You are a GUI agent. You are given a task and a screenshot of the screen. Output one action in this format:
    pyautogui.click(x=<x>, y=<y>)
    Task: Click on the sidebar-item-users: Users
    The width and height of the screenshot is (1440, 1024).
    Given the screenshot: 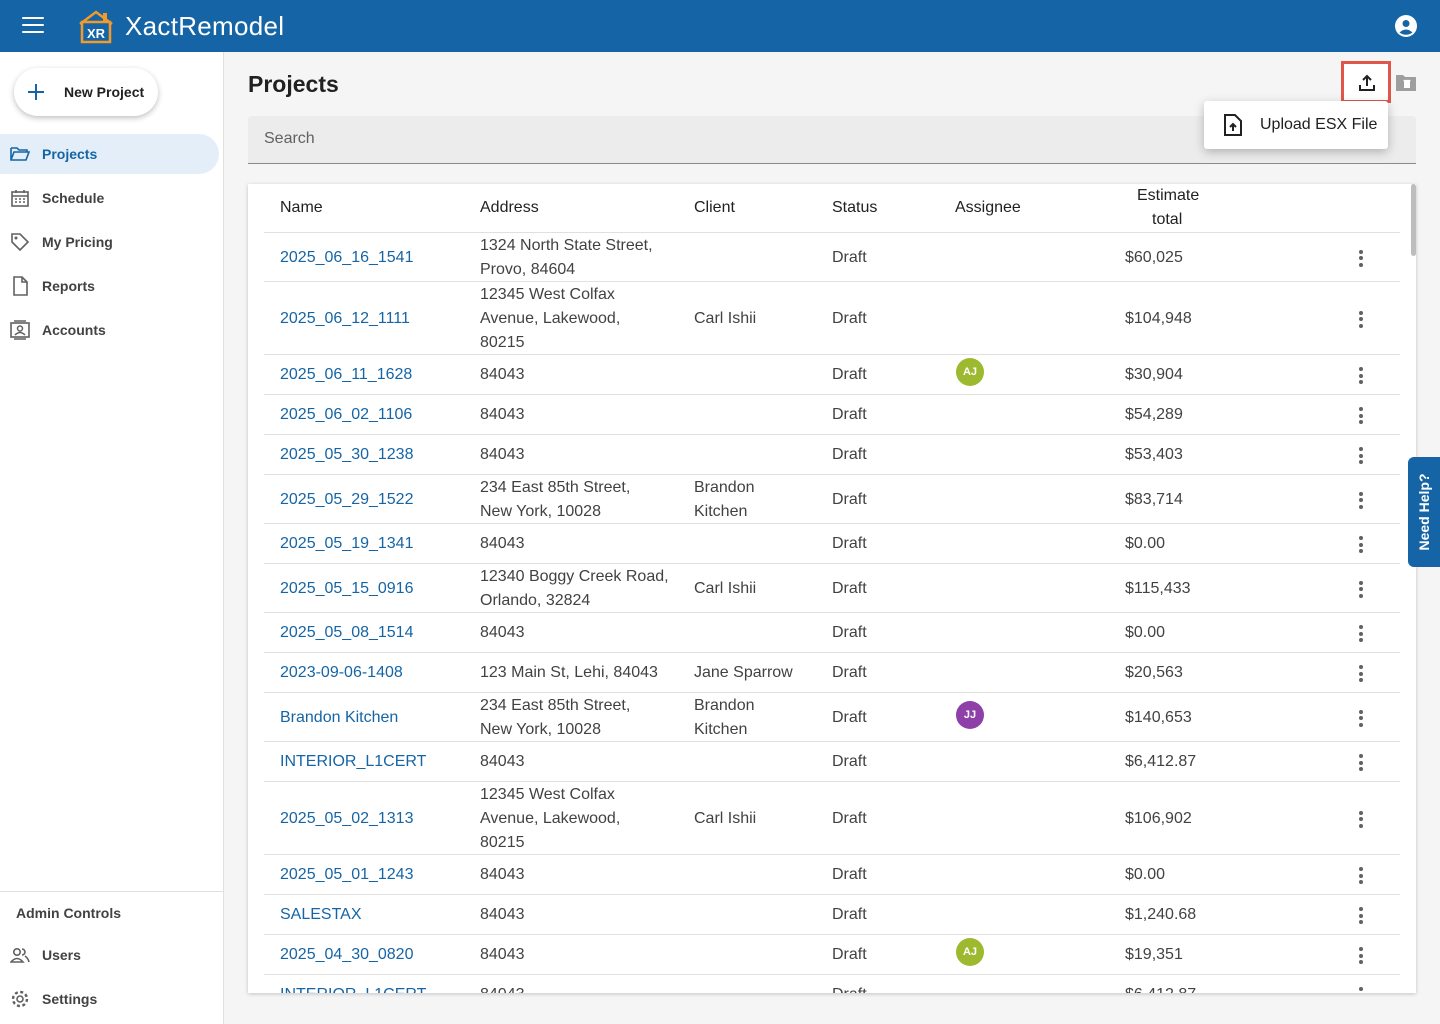 What is the action you would take?
    pyautogui.click(x=109, y=955)
    